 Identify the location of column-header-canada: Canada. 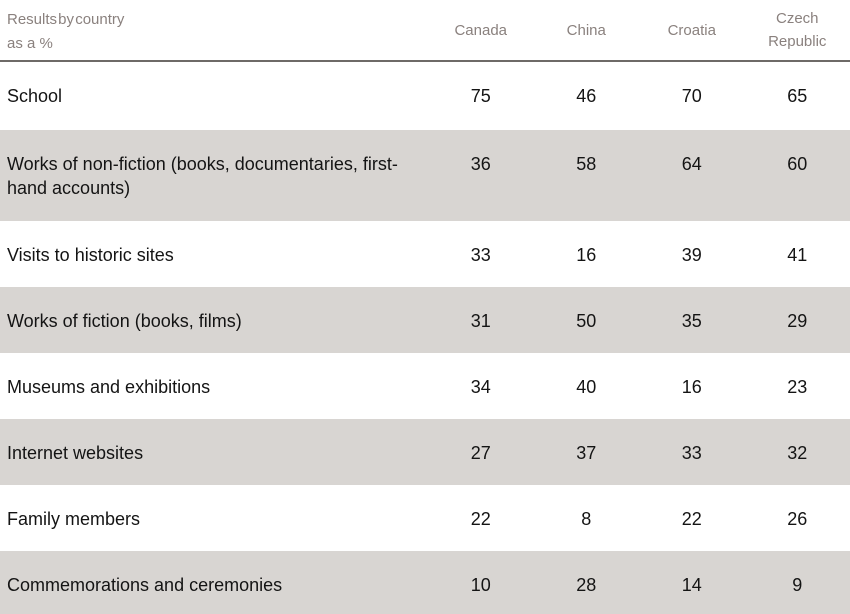
(481, 30).